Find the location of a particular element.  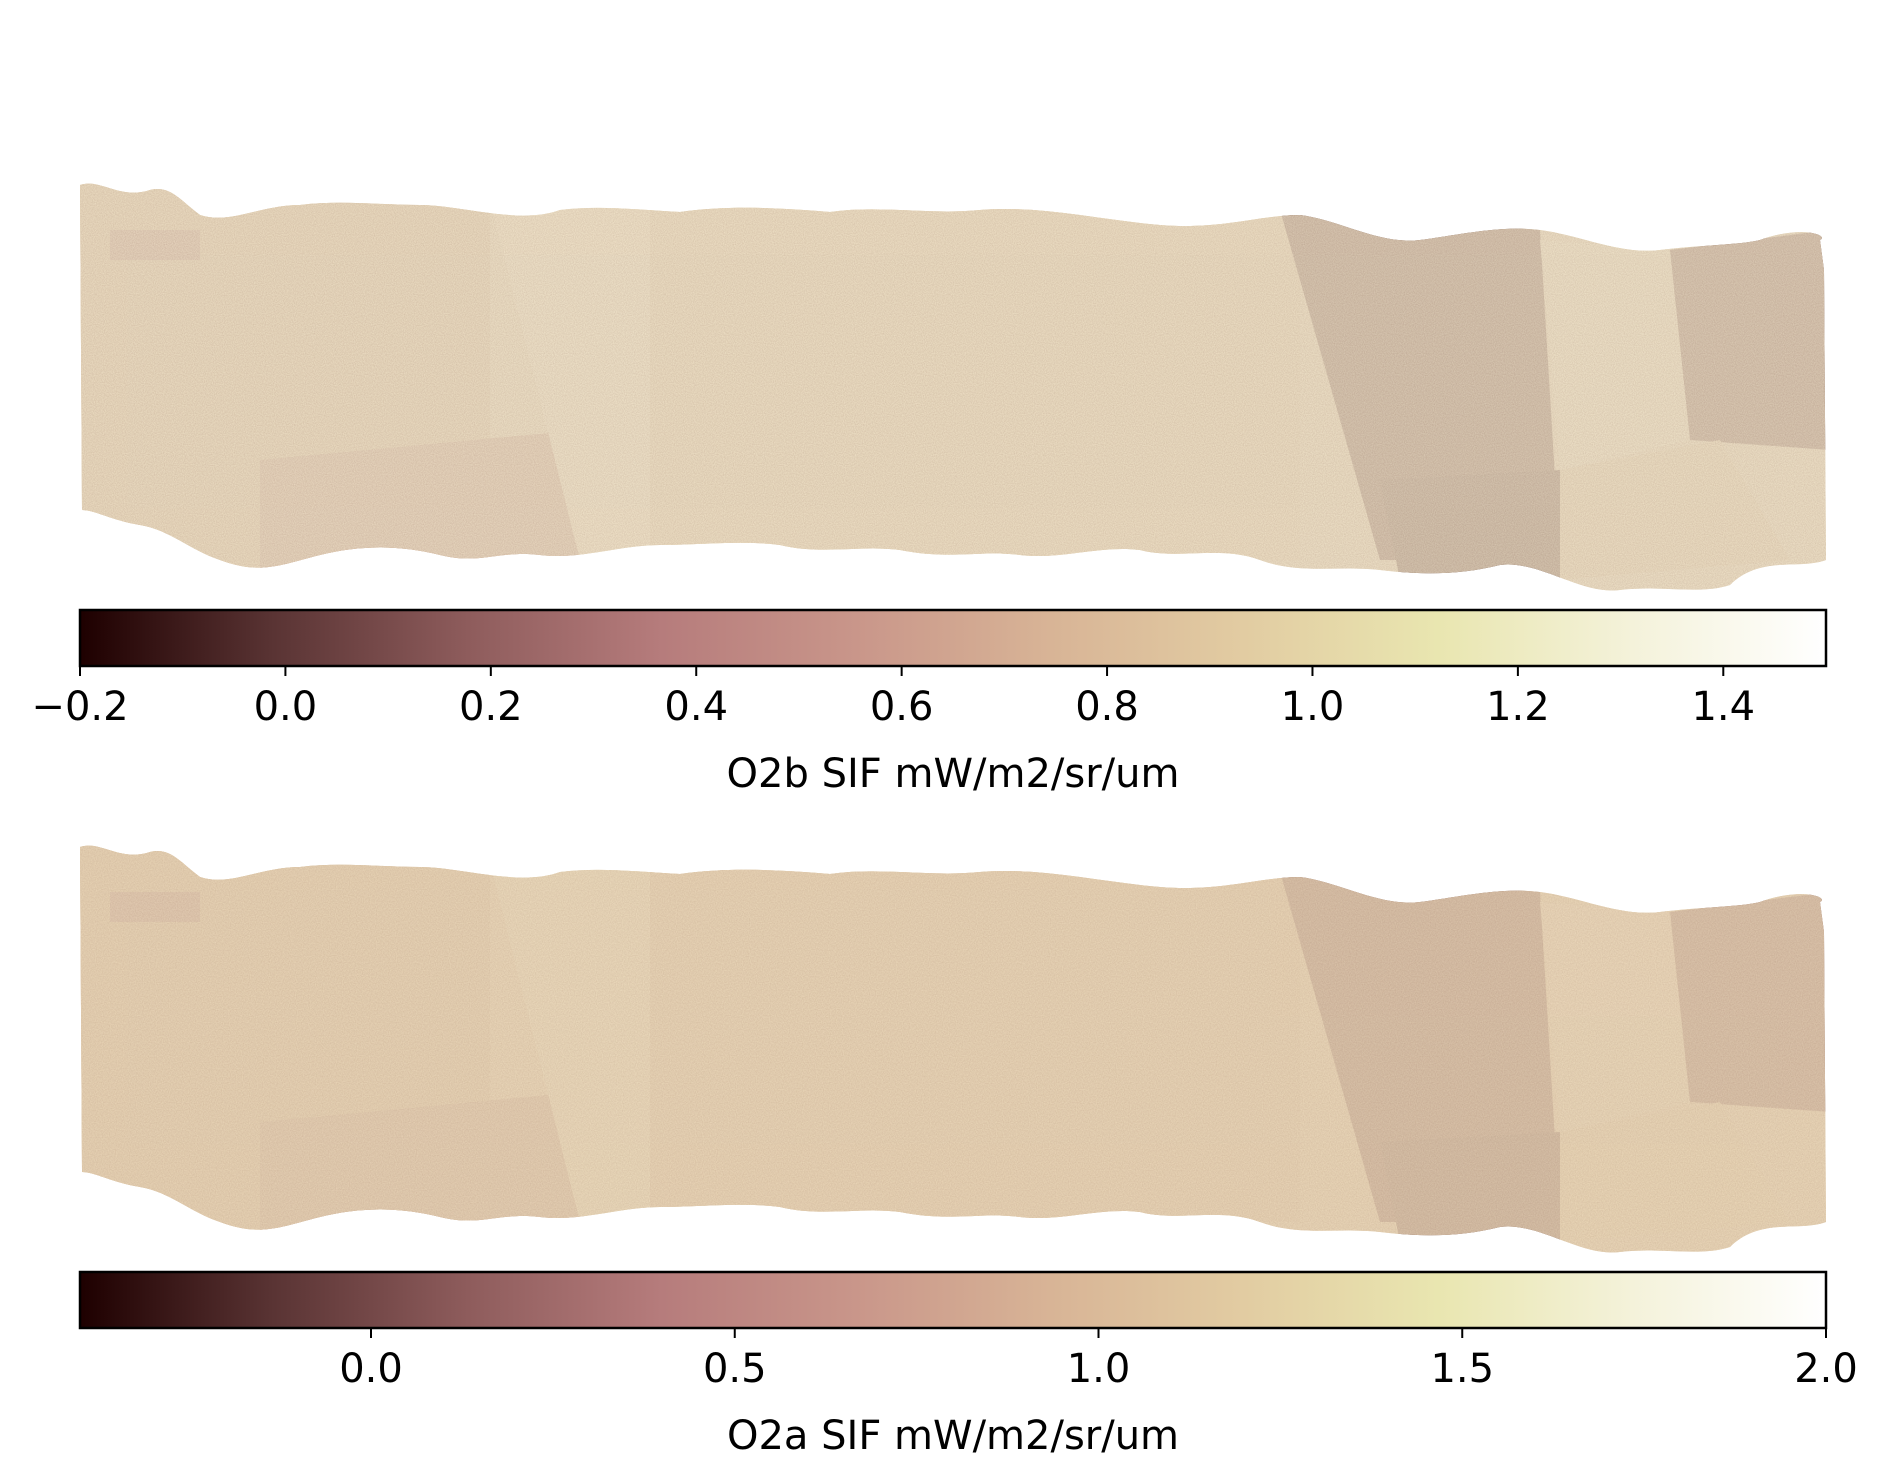

o2b-tick-label: −0.2 is located at coordinates (79, 707).